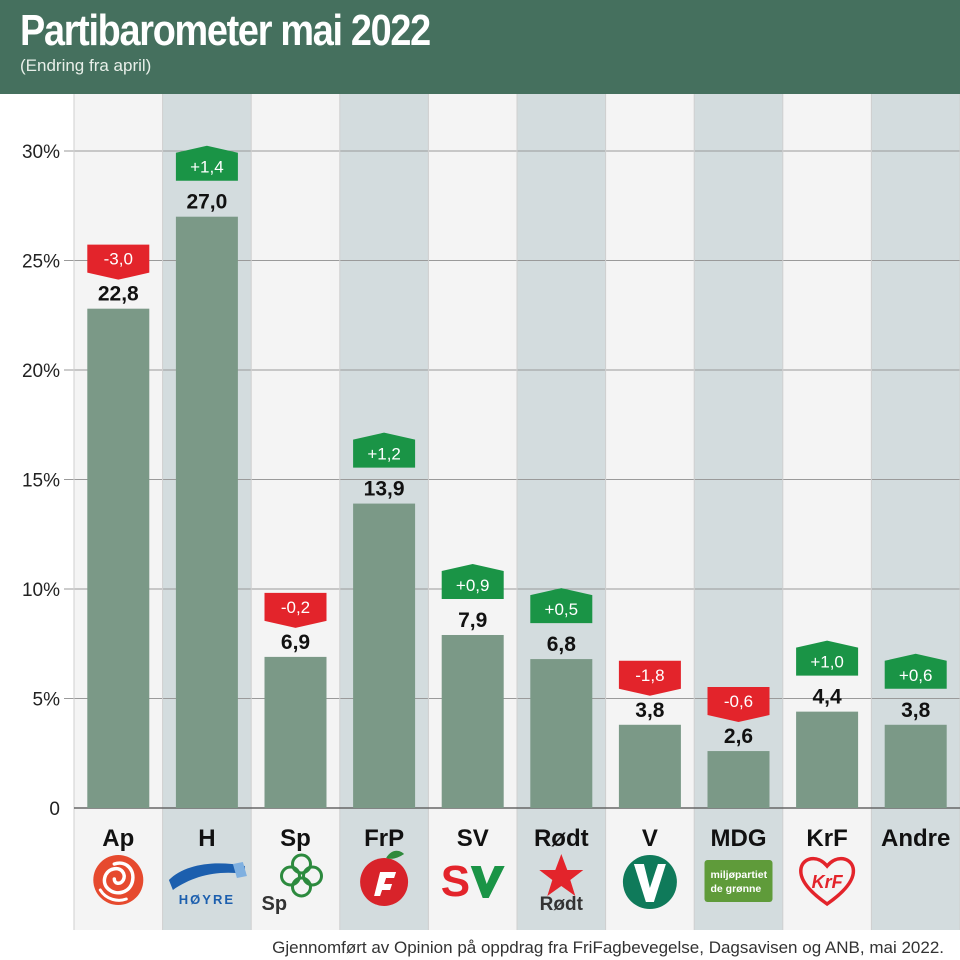  I want to click on value-label: 6,9, so click(295, 642).